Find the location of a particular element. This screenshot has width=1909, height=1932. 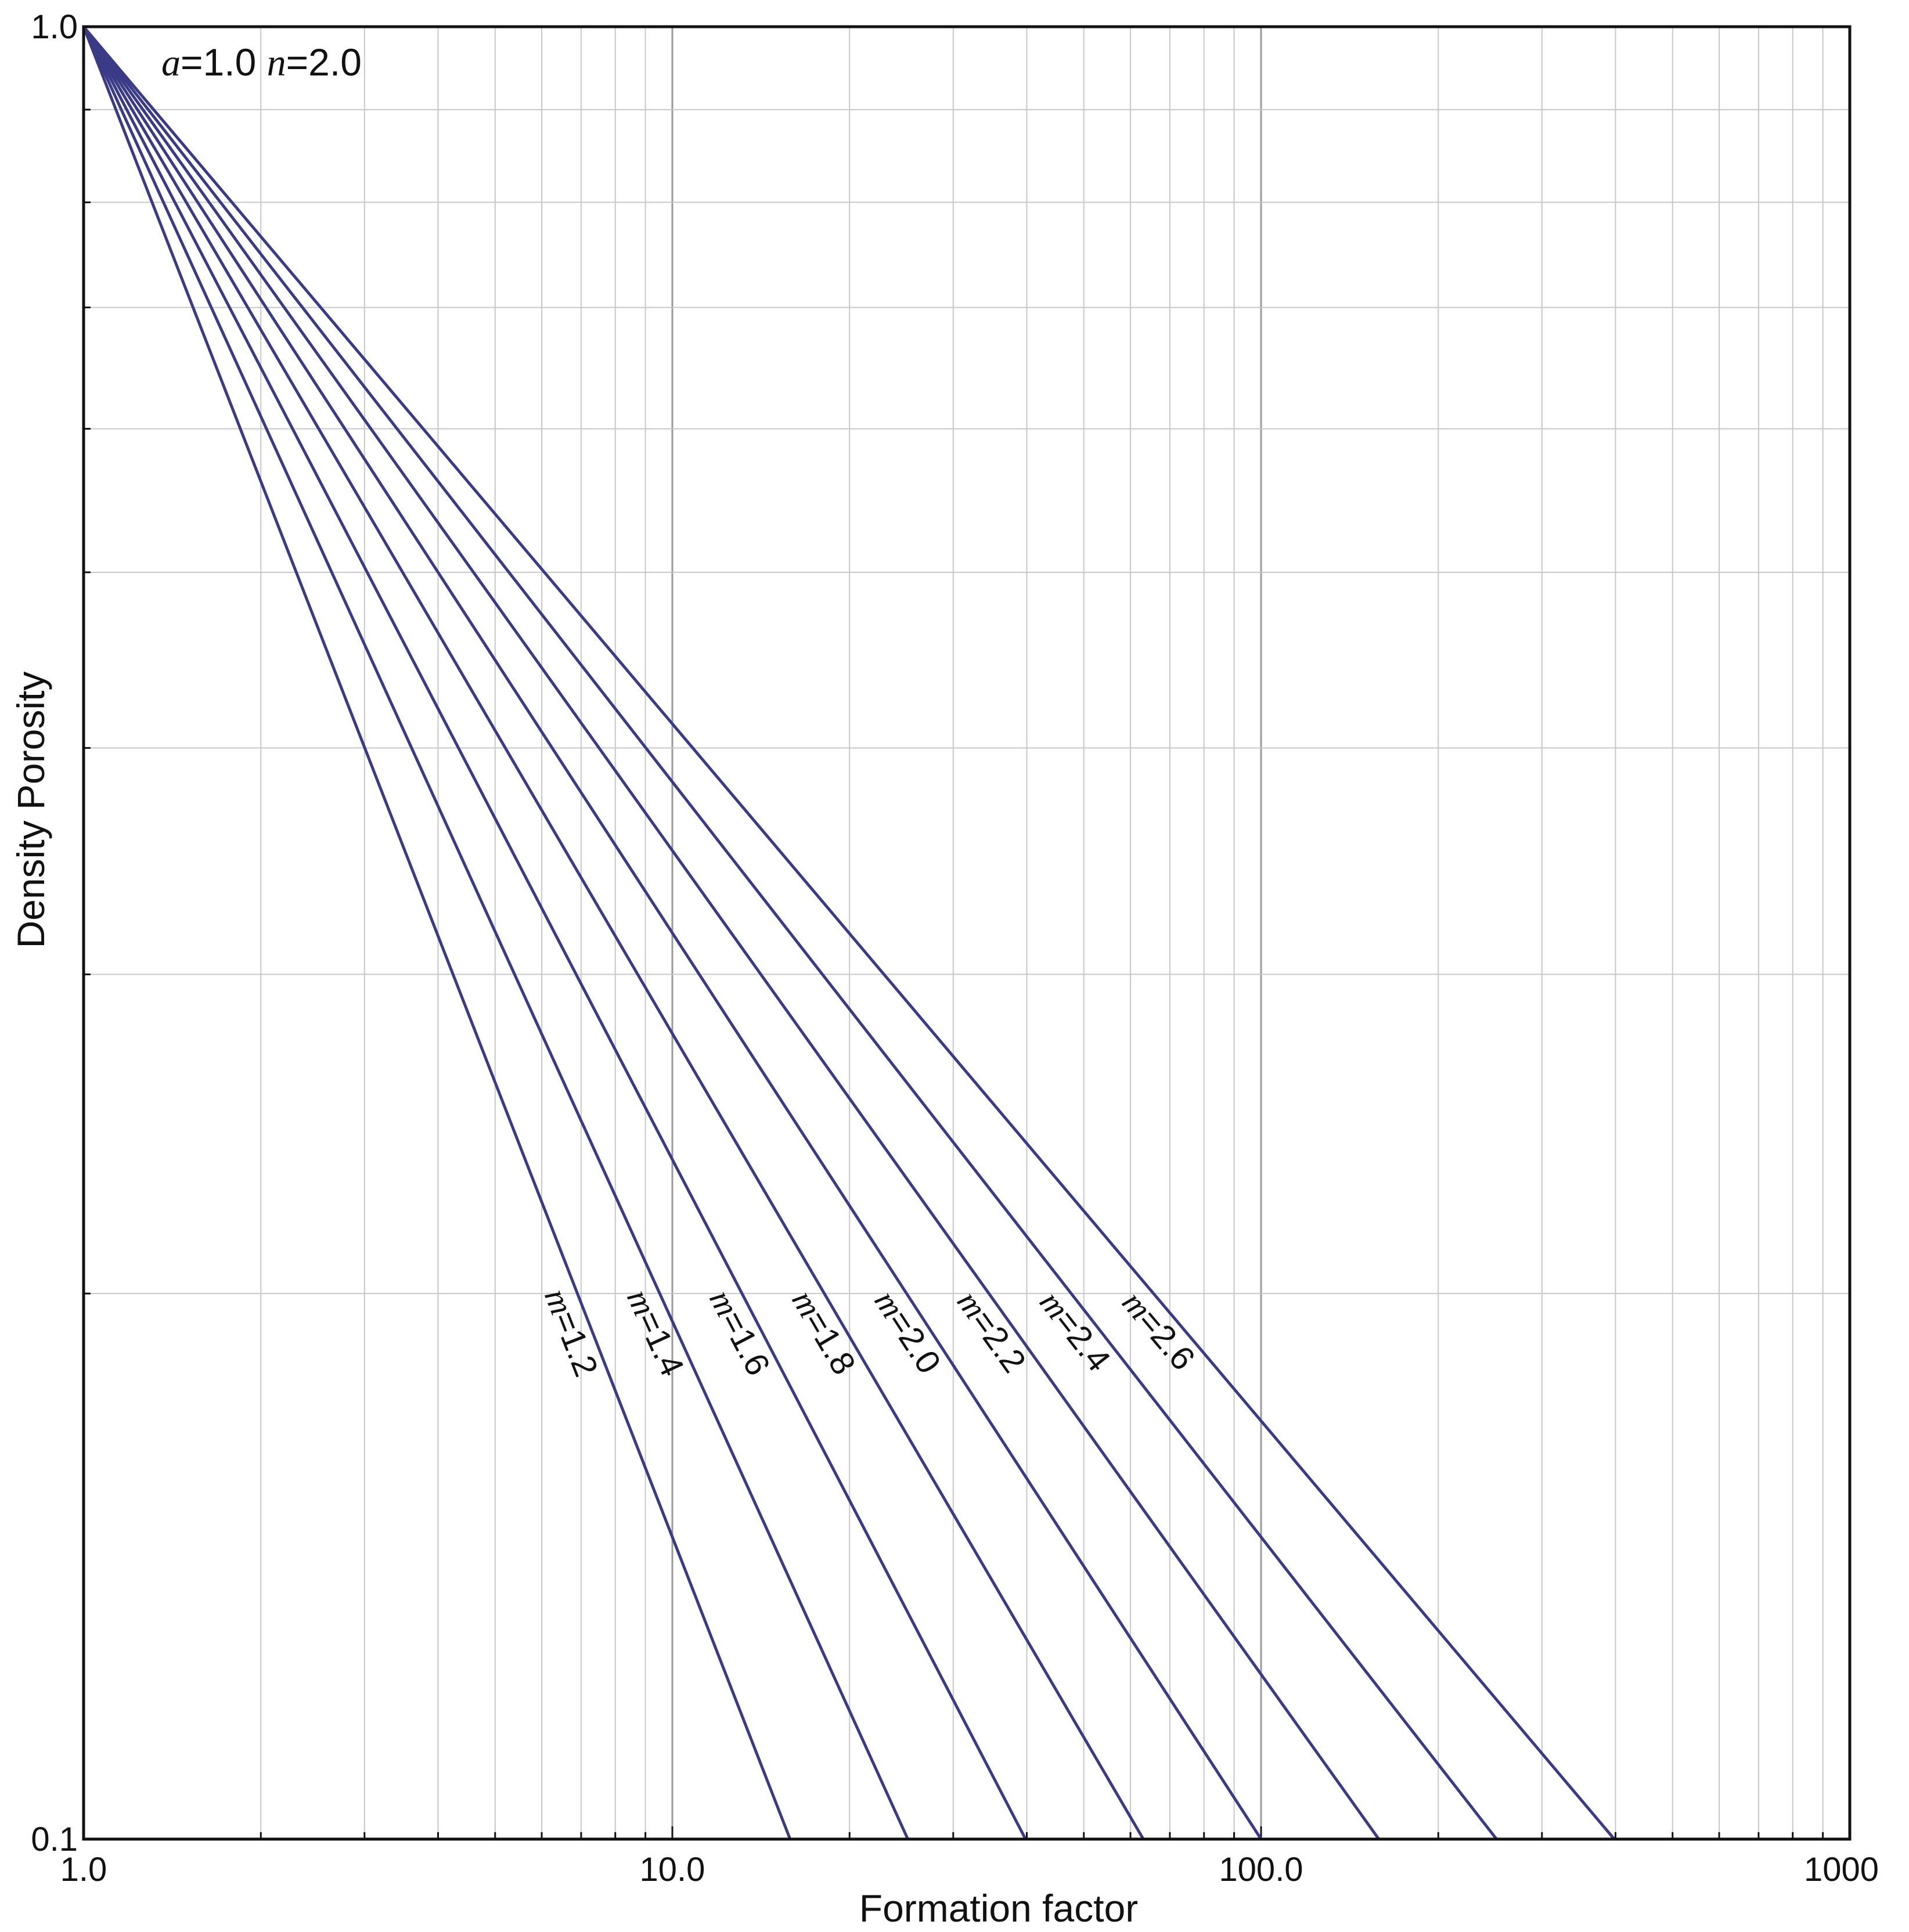

annotation-a-symbol: a is located at coordinates (171, 63).